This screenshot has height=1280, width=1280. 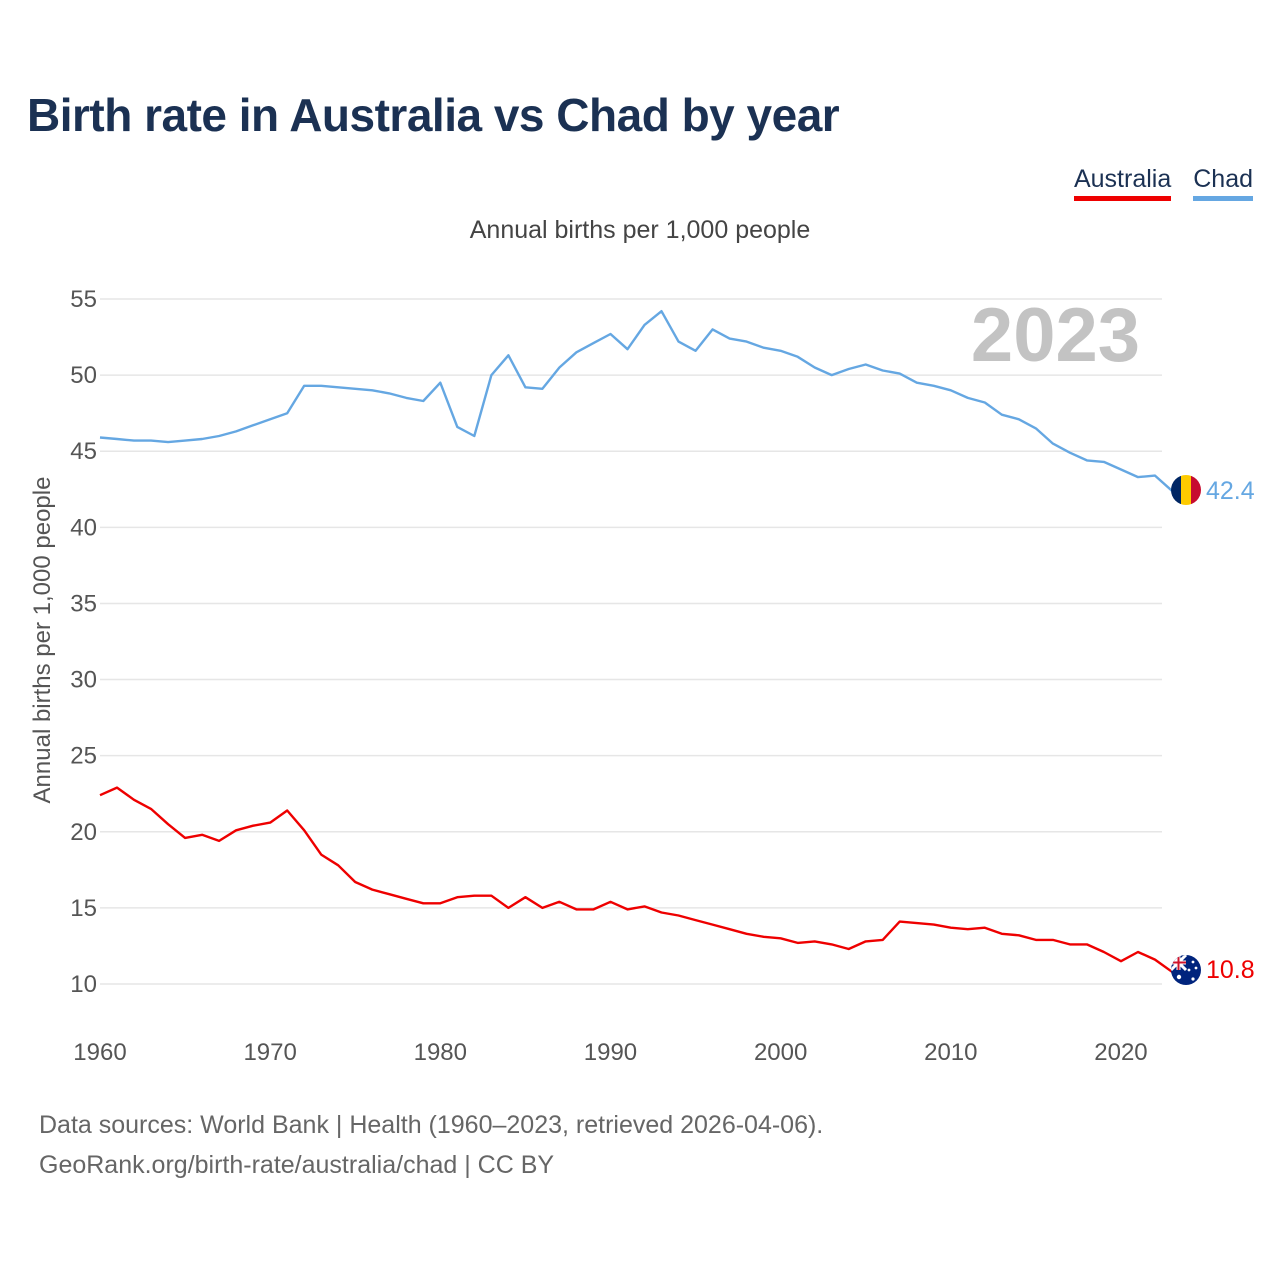 What do you see at coordinates (83, 527) in the screenshot?
I see `y-tick-label: 40` at bounding box center [83, 527].